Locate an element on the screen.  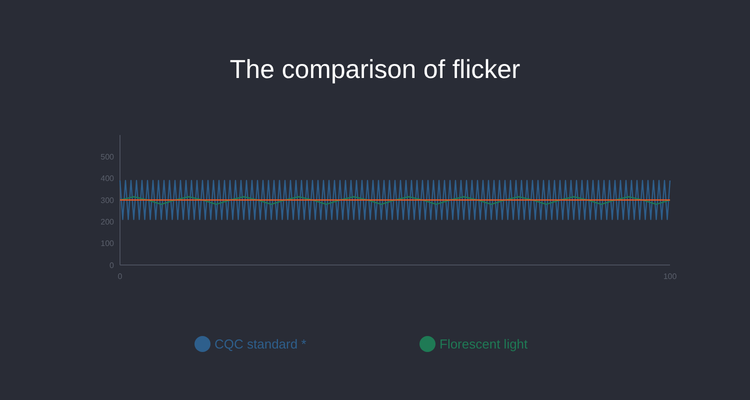
legend-label: CQC standard * is located at coordinates (260, 344).